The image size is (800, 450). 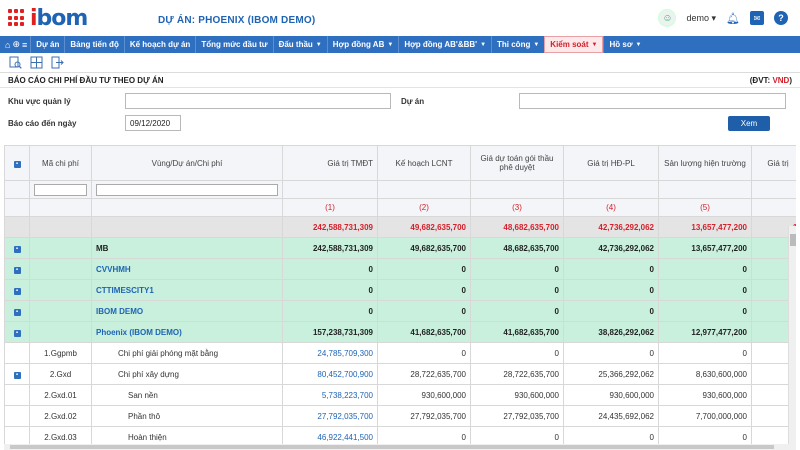 I want to click on nav-item-label: Hợp đồng AB, so click(x=358, y=44).